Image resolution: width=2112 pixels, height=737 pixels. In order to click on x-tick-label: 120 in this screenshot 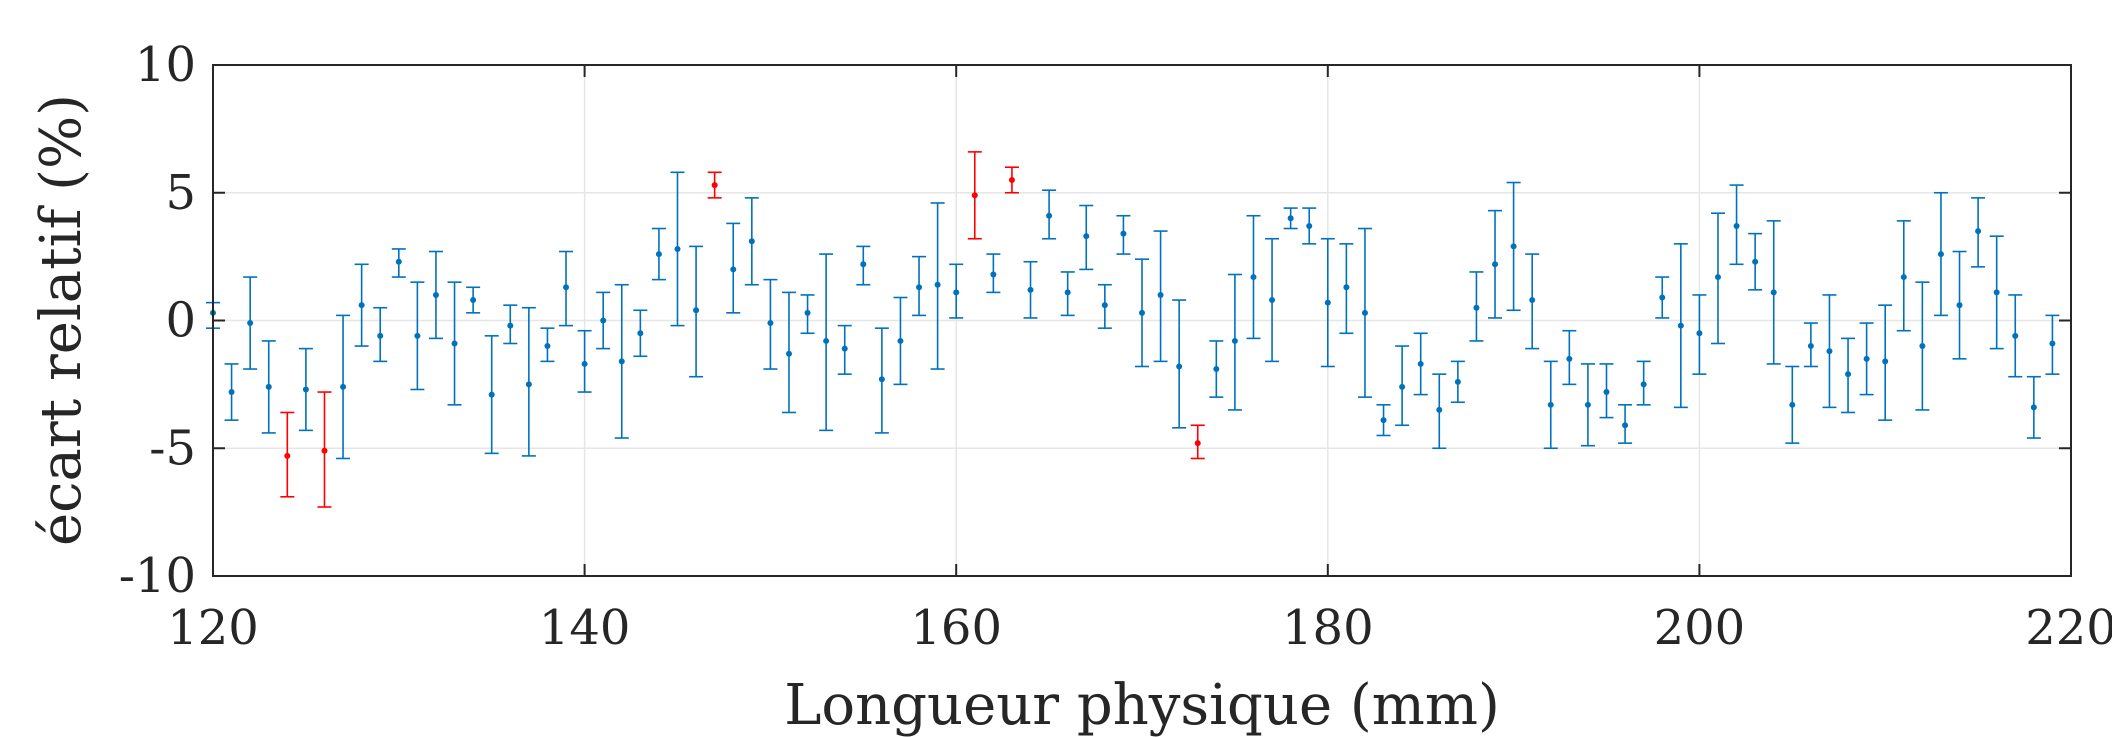, I will do `click(213, 628)`.